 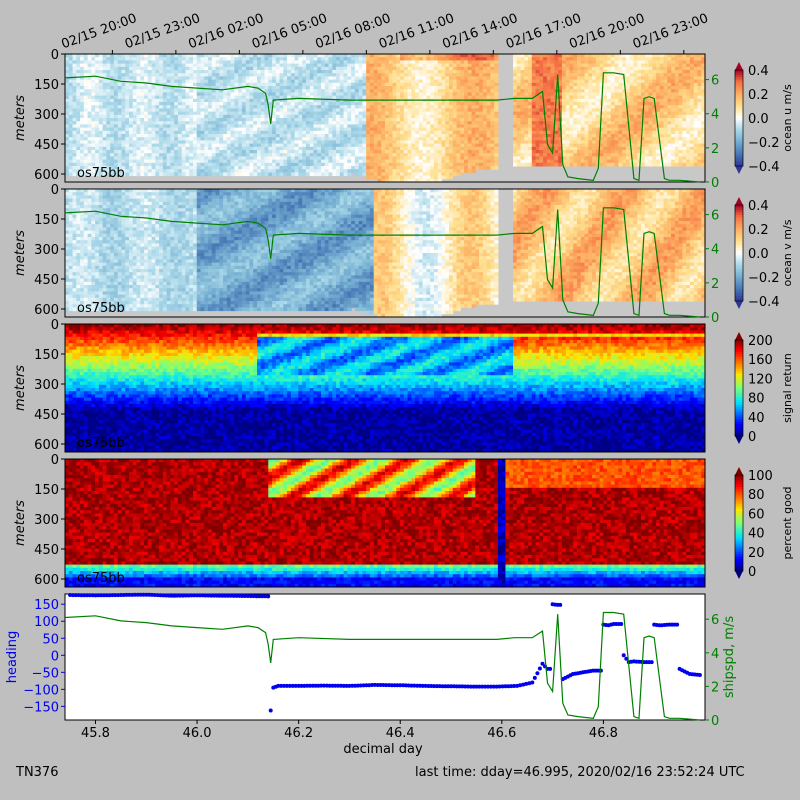 I want to click on cruise-label: TN376, so click(x=37, y=772).